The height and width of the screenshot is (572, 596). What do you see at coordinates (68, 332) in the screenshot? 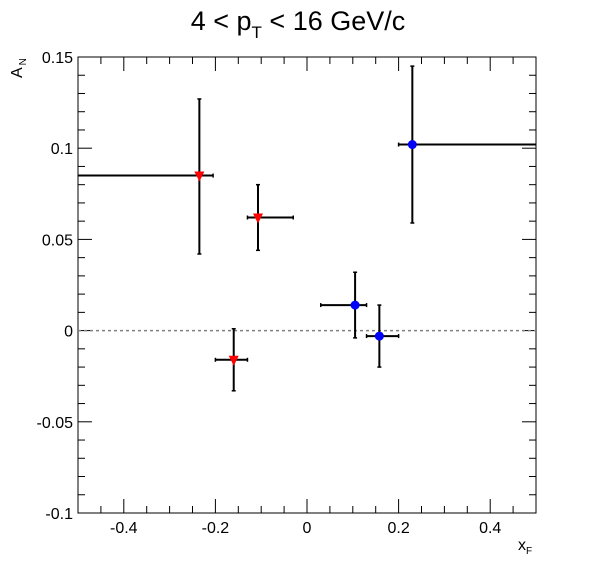
I see `y-tick-label: 0` at bounding box center [68, 332].